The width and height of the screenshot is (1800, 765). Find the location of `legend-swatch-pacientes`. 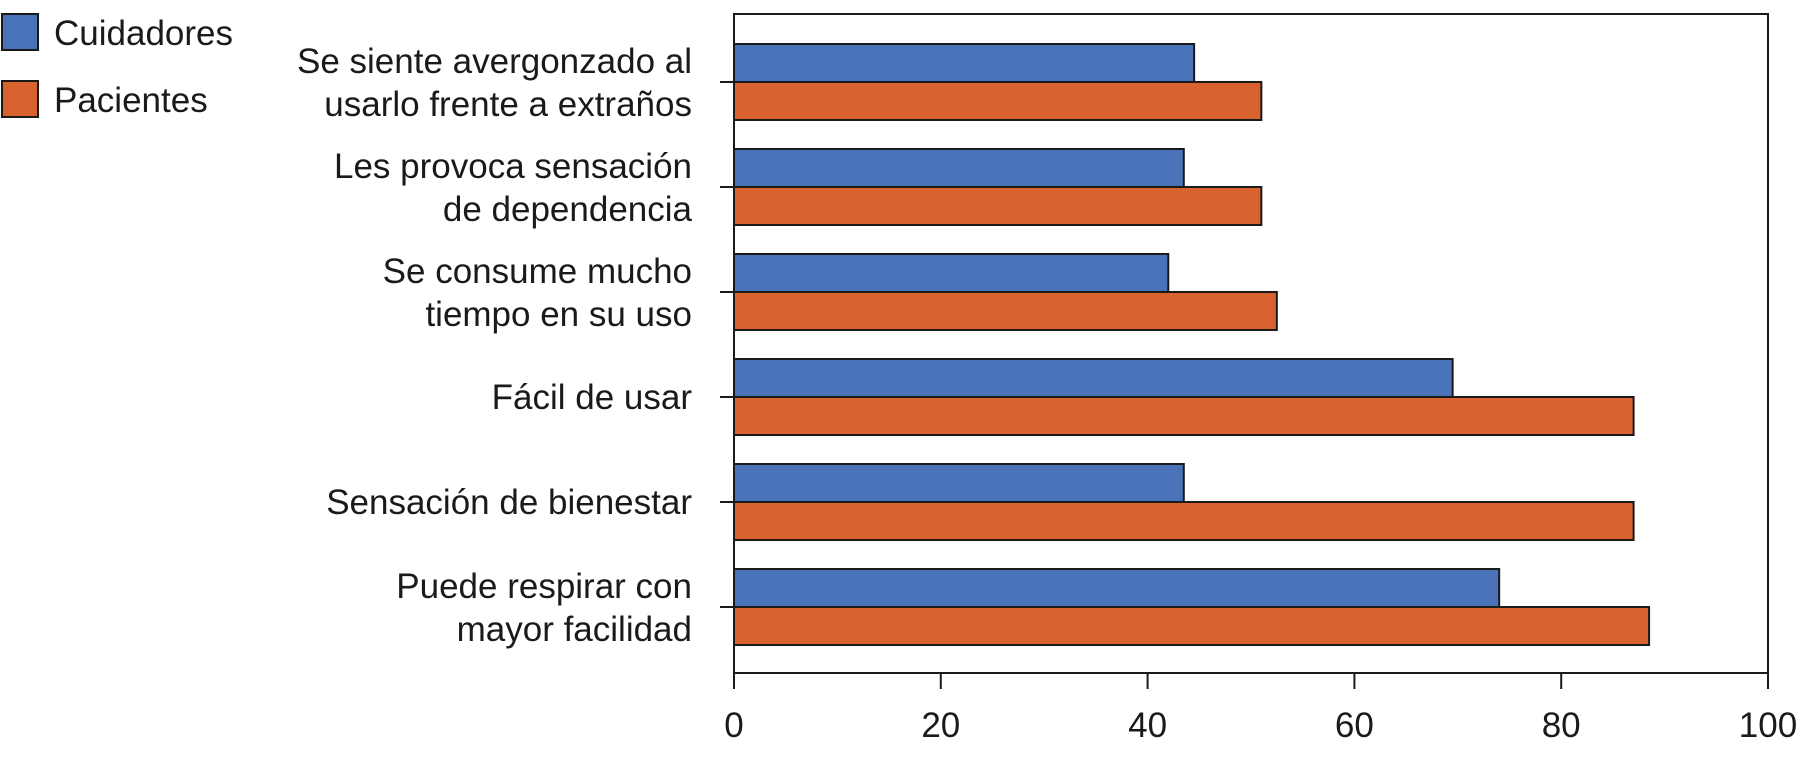

legend-swatch-pacientes is located at coordinates (20, 99).